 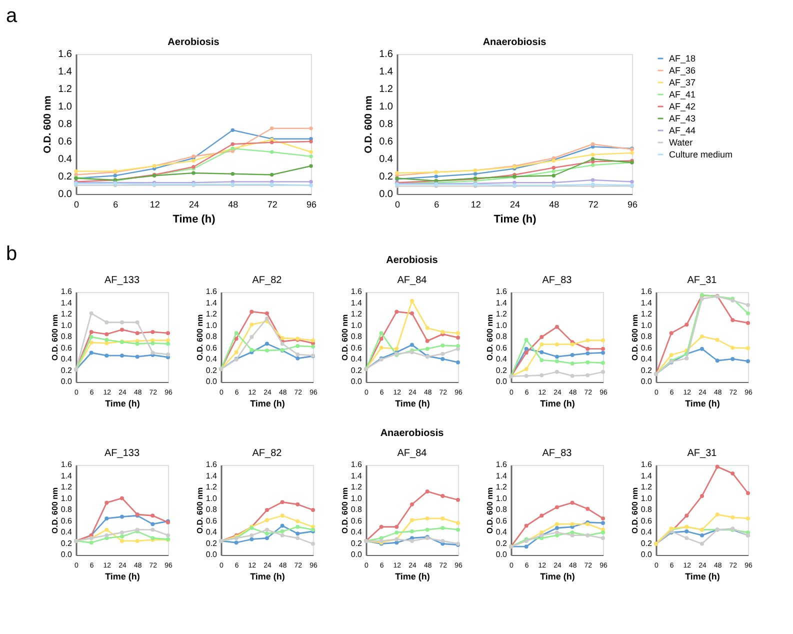 What do you see at coordinates (267, 280) in the screenshot?
I see `chart-title: AF_82` at bounding box center [267, 280].